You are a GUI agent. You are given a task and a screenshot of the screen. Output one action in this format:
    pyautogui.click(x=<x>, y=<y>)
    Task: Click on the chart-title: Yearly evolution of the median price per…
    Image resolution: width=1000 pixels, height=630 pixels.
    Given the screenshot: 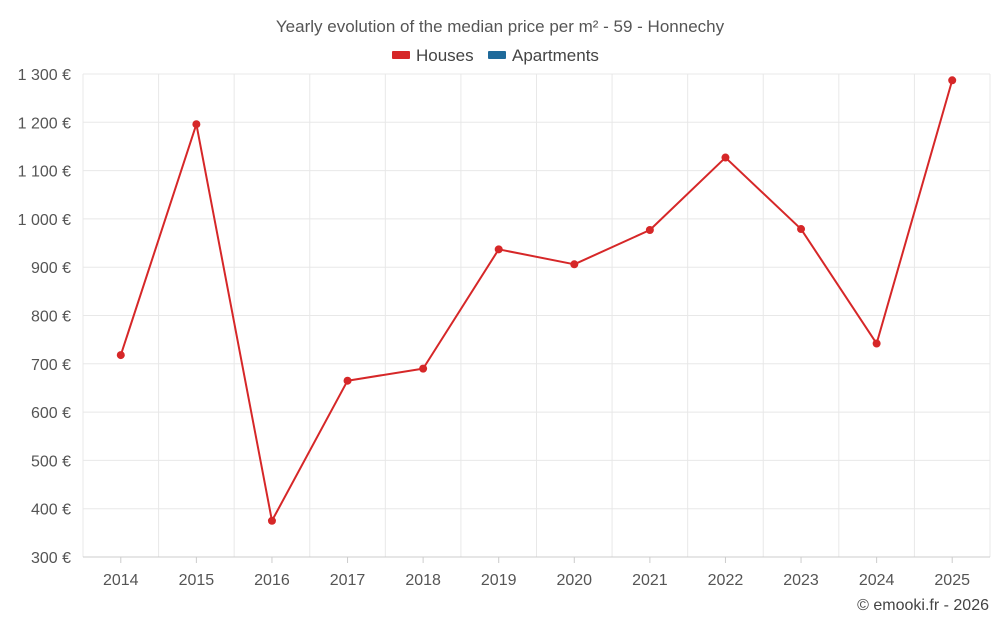 What is the action you would take?
    pyautogui.click(x=500, y=26)
    